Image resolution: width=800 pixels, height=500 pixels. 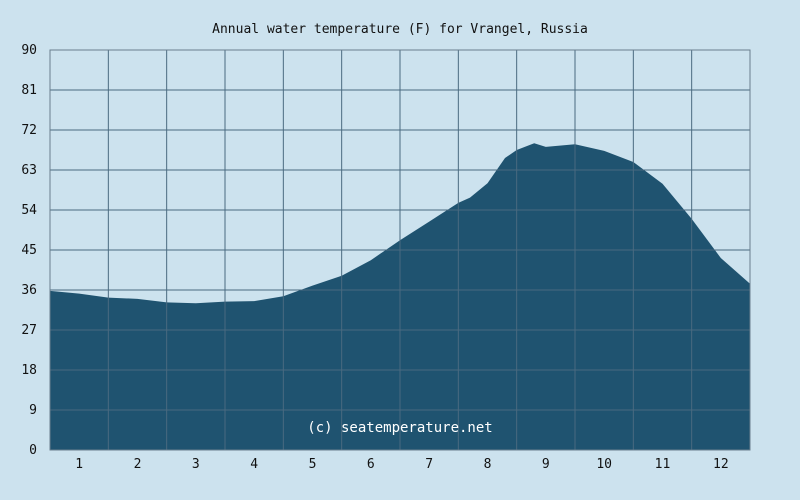 What do you see at coordinates (138, 464) in the screenshot?
I see `x-tick-label: 2` at bounding box center [138, 464].